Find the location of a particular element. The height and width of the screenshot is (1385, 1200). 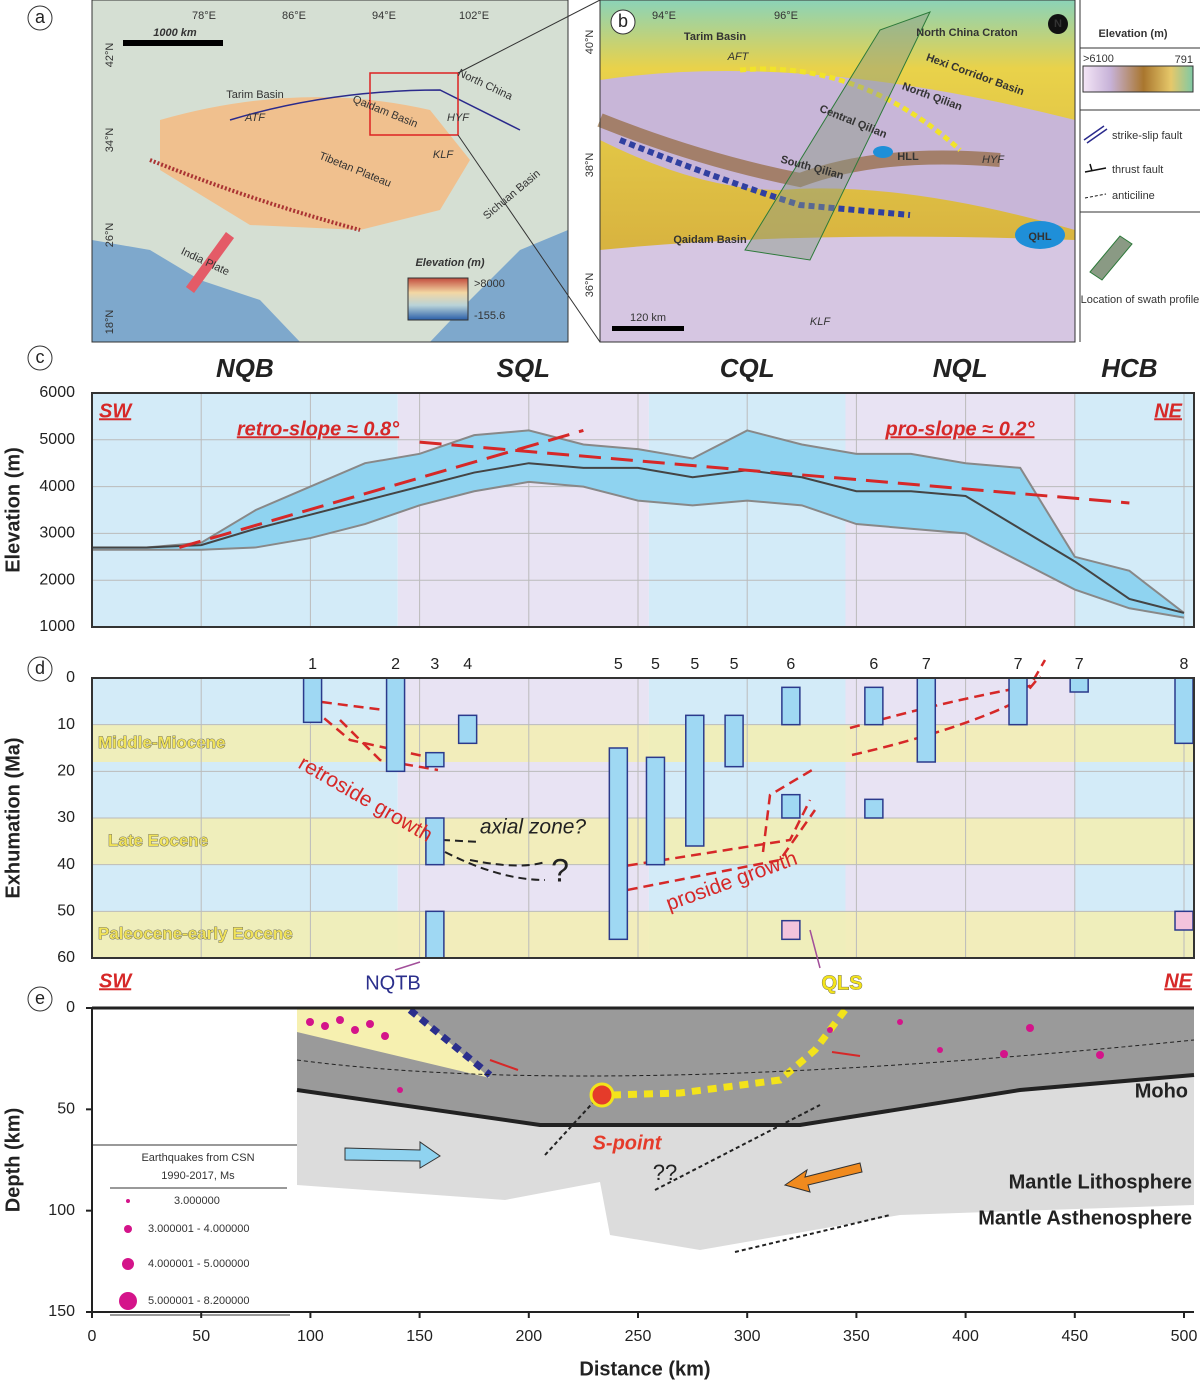

annotation: ? is located at coordinates (560, 870).